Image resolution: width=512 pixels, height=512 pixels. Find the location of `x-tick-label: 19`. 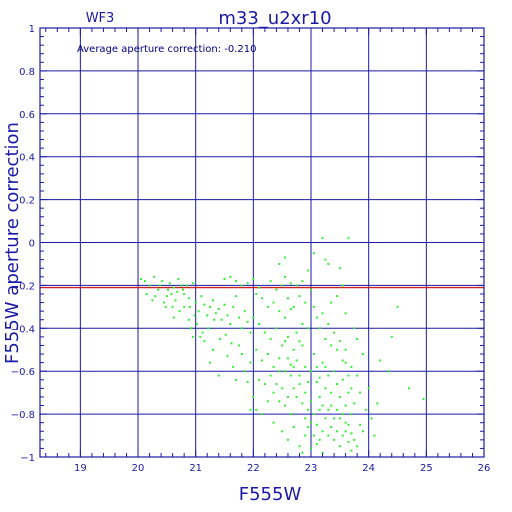

x-tick-label: 19 is located at coordinates (80, 468).